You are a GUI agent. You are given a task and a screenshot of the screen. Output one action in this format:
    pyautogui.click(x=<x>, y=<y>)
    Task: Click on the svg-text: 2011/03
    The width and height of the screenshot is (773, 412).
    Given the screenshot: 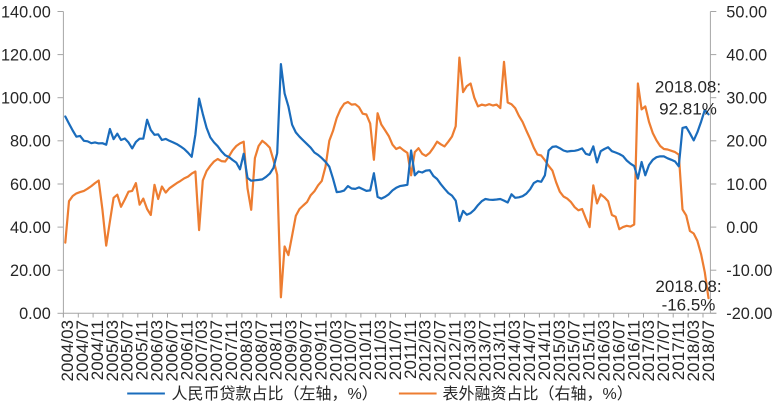 What is the action you would take?
    pyautogui.click(x=380, y=350)
    